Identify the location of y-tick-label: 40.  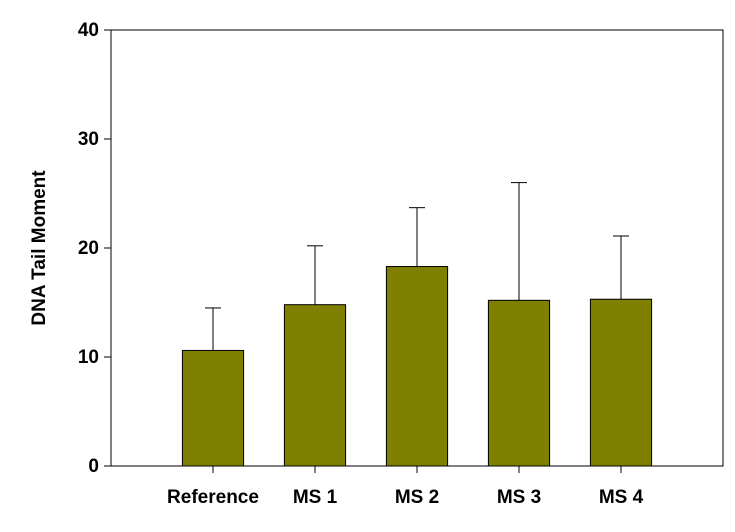
(88, 30).